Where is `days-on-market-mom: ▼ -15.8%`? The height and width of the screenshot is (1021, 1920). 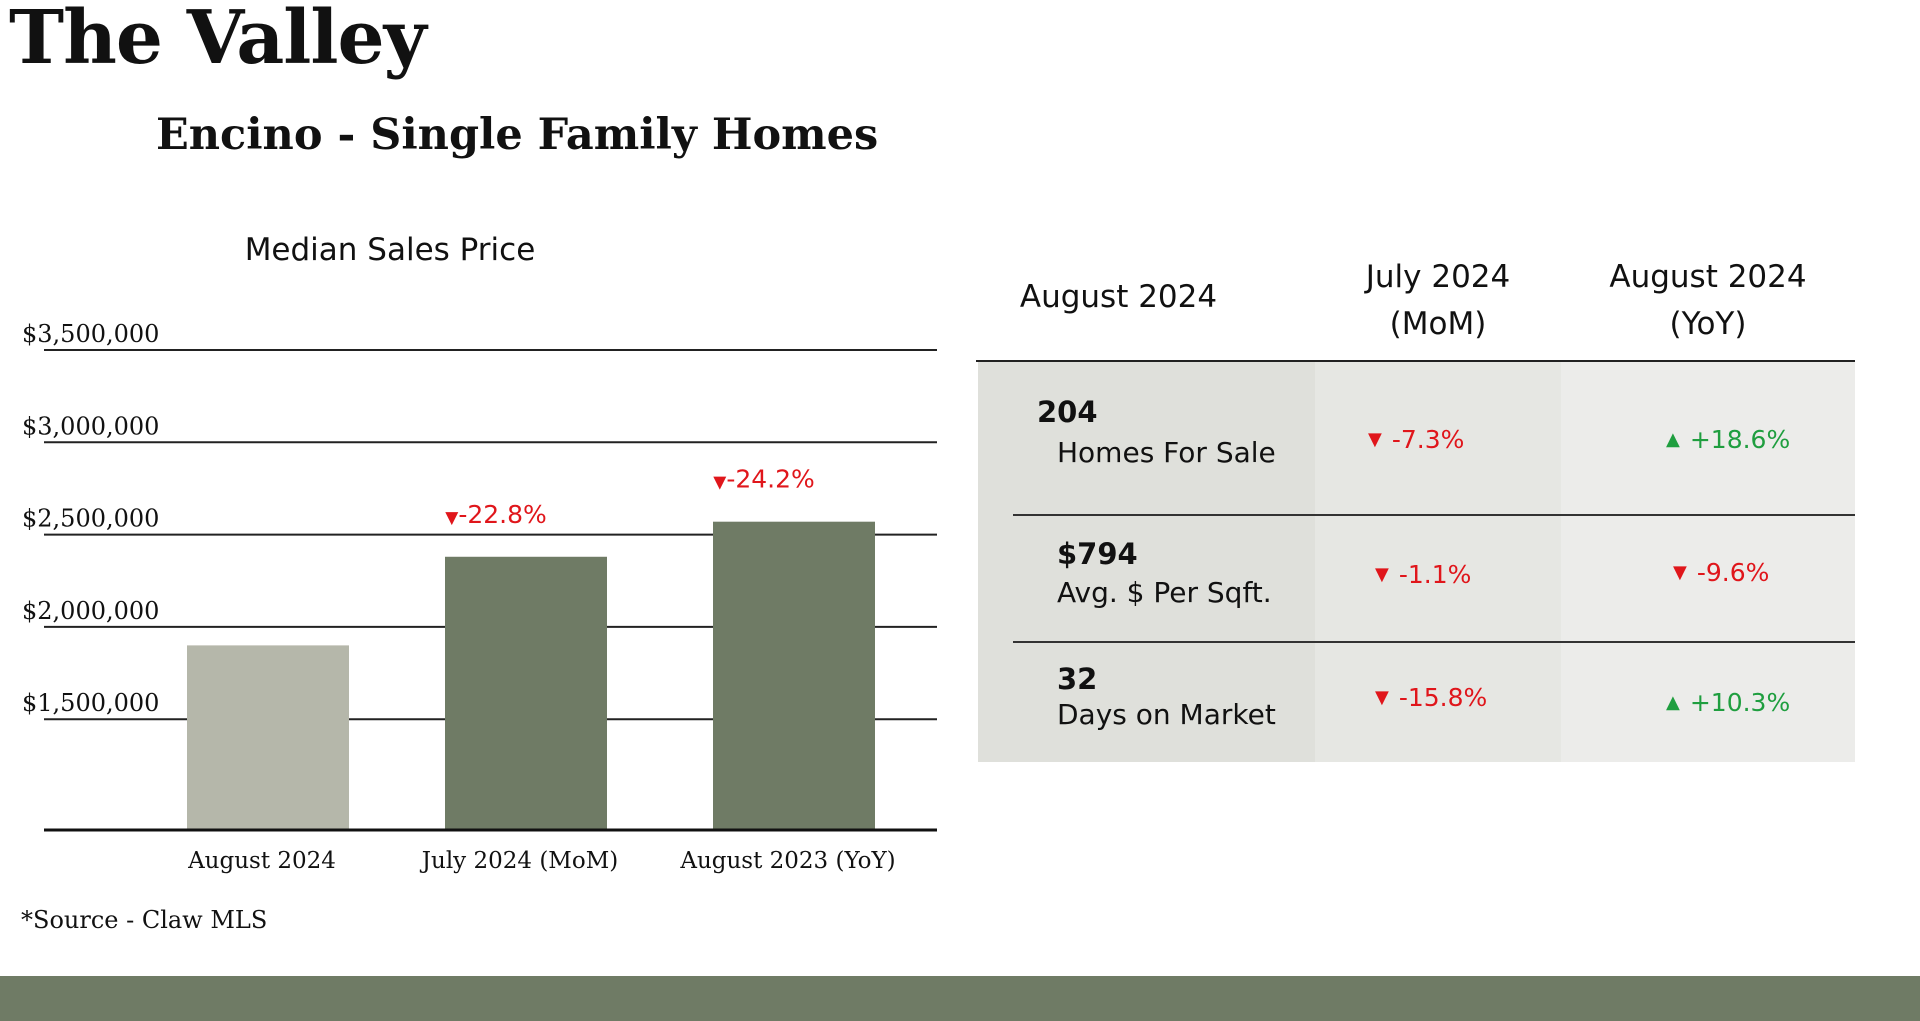 days-on-market-mom: ▼ -15.8% is located at coordinates (1431, 697).